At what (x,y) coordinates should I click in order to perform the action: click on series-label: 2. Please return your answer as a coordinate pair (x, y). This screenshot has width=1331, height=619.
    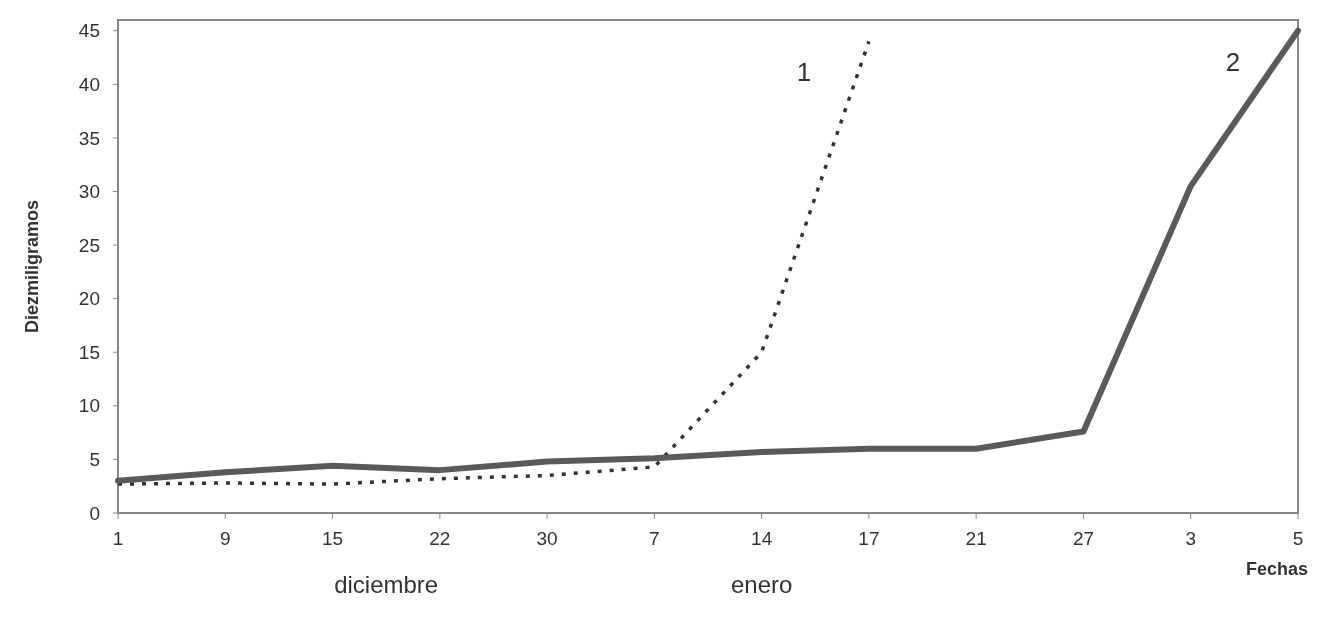
    Looking at the image, I should click on (1233, 61).